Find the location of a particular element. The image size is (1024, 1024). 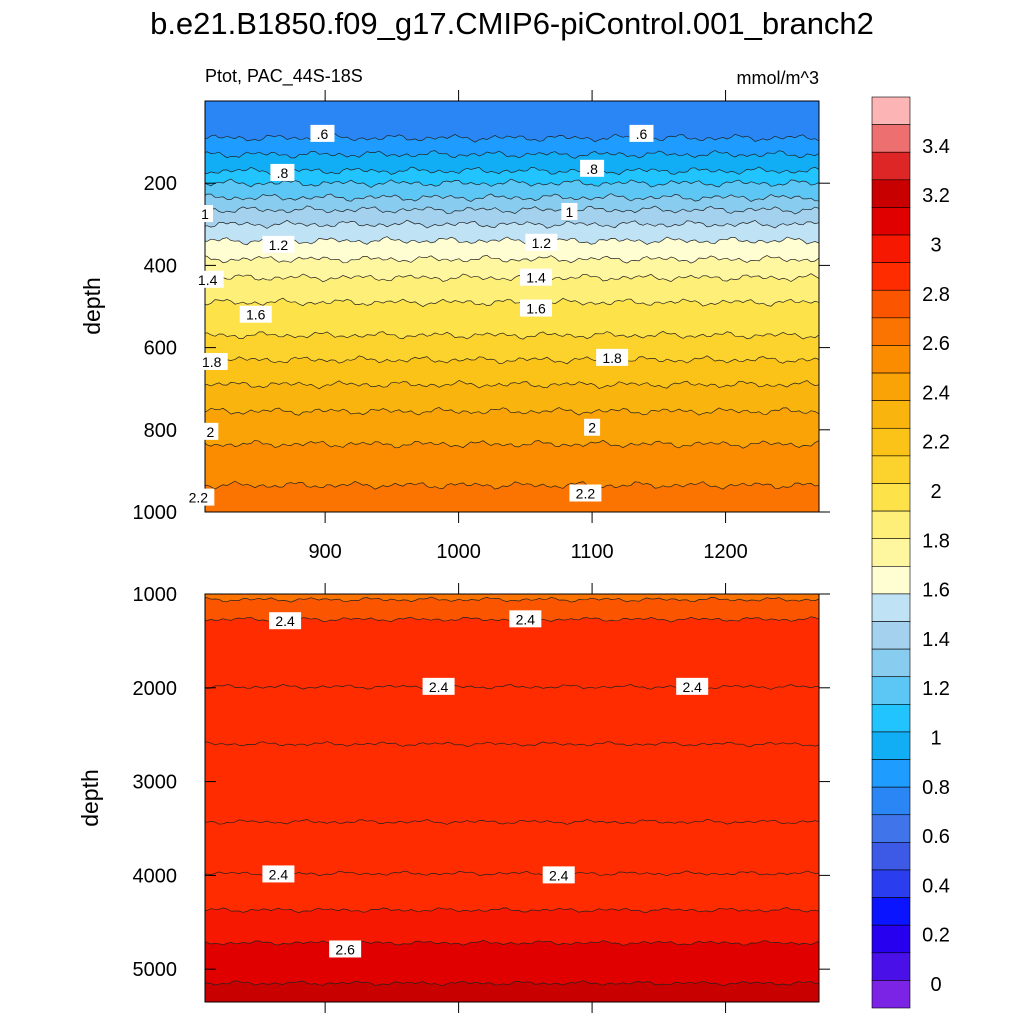

y-tick-label: 1000 is located at coordinates (155, 595).